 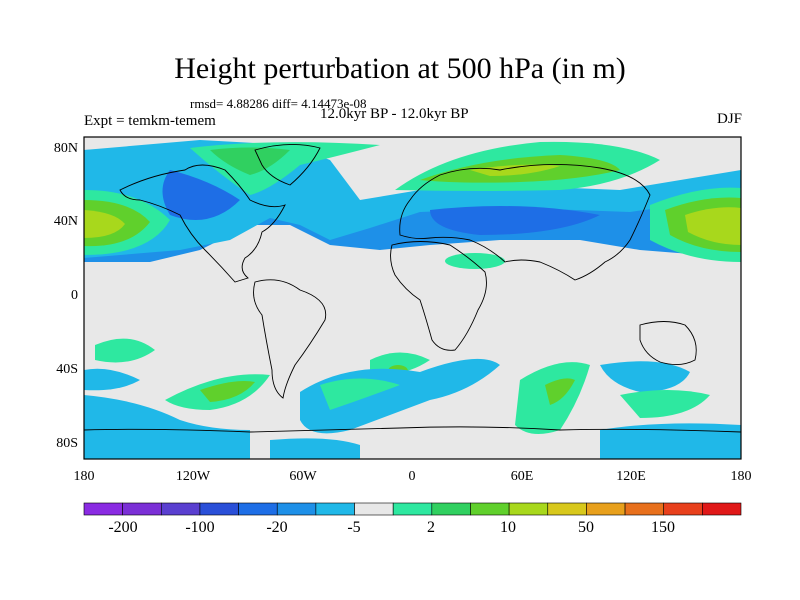 I want to click on colorbar, so click(x=412, y=509).